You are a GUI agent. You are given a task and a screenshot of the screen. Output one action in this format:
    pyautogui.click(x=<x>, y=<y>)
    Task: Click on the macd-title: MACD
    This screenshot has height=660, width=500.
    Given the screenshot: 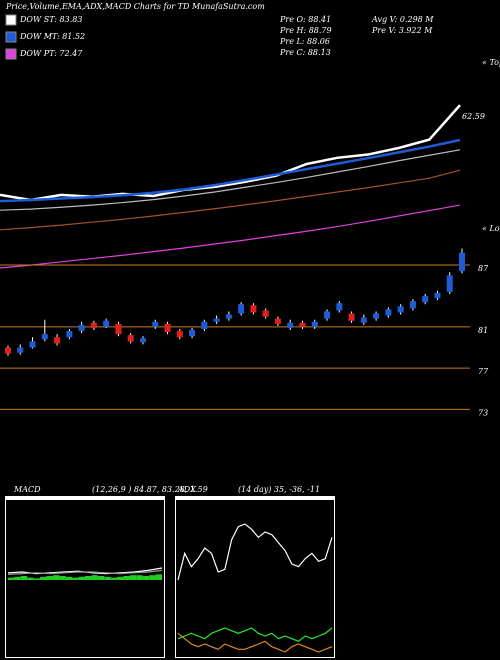 What is the action you would take?
    pyautogui.click(x=27, y=489)
    